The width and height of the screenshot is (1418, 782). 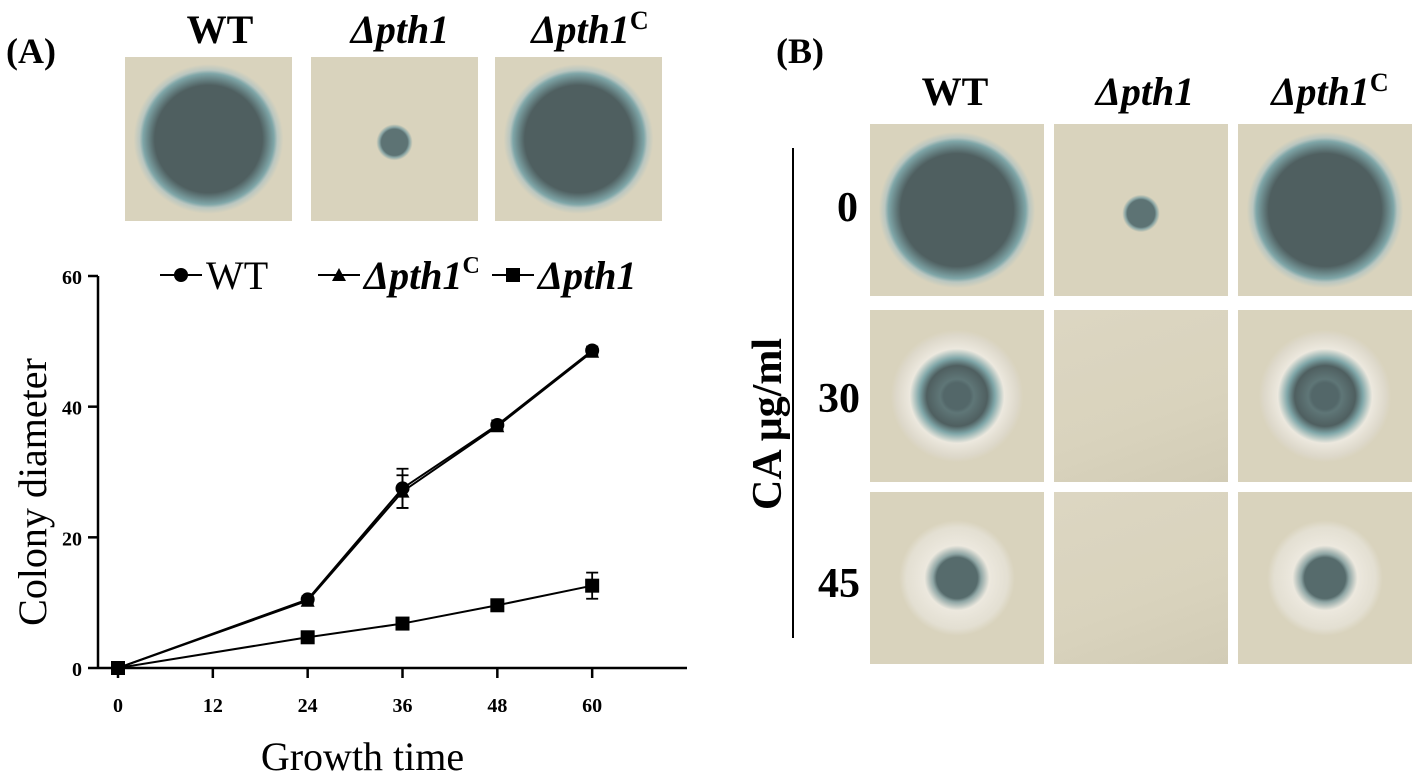 What do you see at coordinates (1141, 210) in the screenshot?
I see `panel-b-plate-r1-c2` at bounding box center [1141, 210].